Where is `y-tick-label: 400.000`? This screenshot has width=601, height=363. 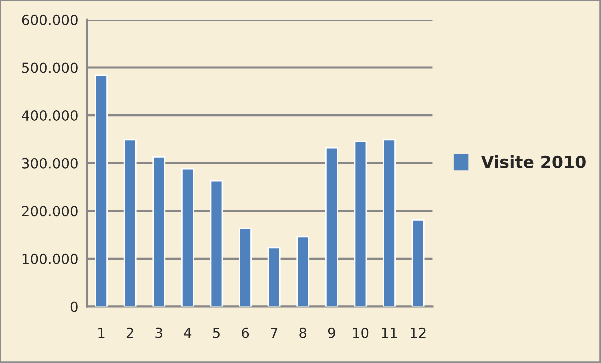
y-tick-label: 400.000 is located at coordinates (50, 116).